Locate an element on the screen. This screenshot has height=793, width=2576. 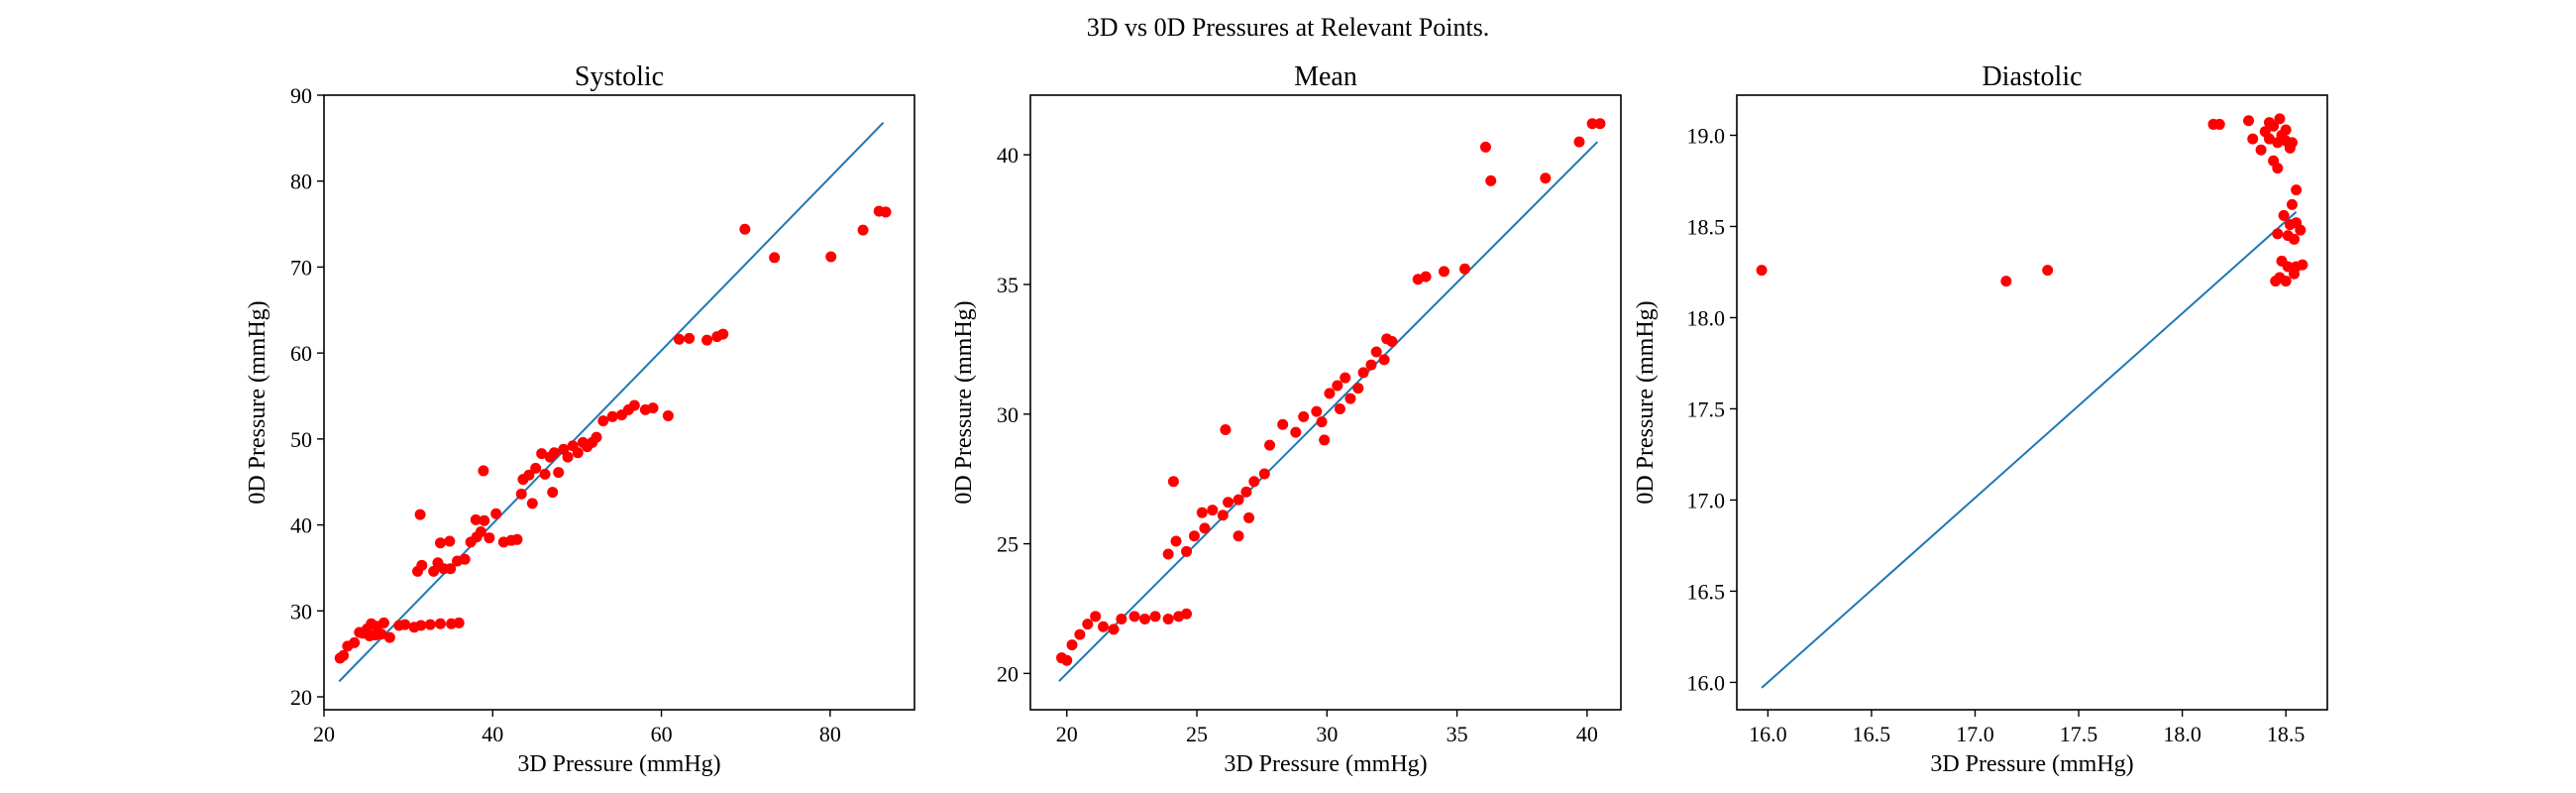
subplot-title-mean: Mean is located at coordinates (1325, 76).